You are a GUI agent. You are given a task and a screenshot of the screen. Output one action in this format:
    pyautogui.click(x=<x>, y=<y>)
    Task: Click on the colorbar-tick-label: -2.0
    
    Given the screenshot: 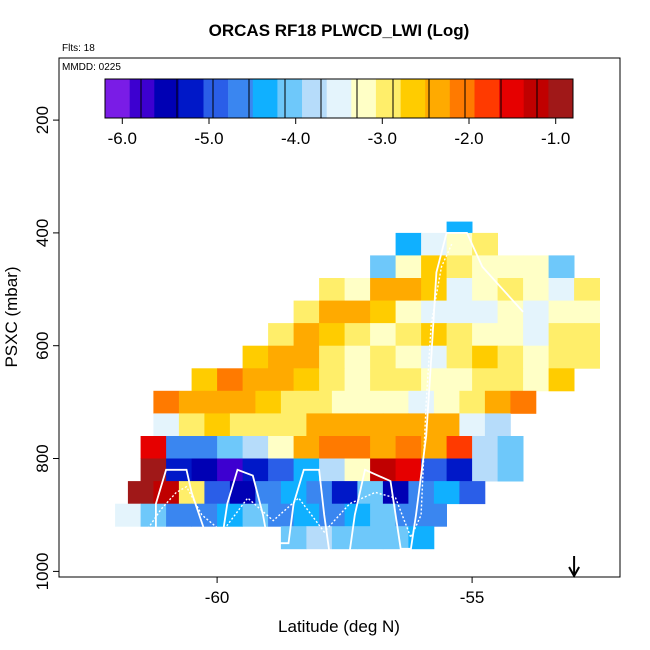 What is the action you would take?
    pyautogui.click(x=468, y=138)
    